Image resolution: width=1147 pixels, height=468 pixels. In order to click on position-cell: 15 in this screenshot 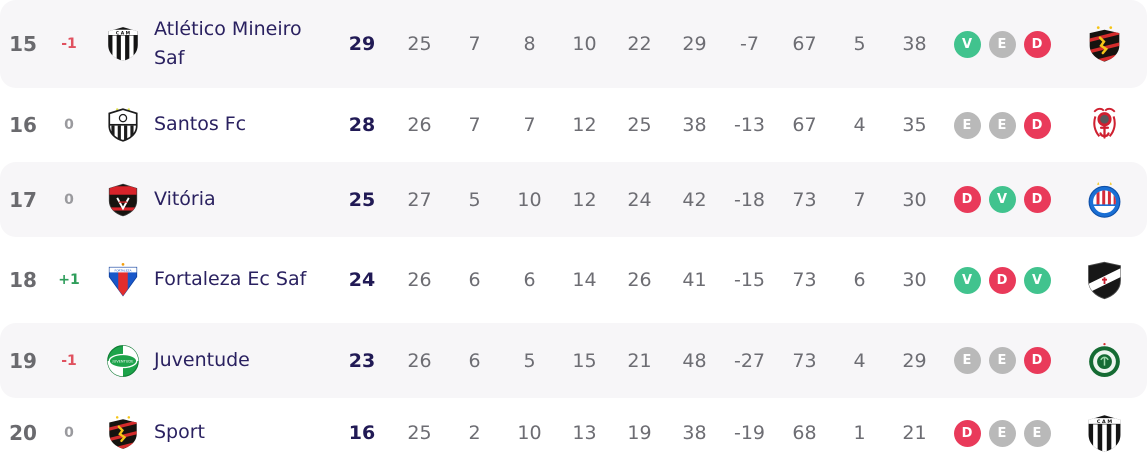, I will do `click(23, 44)`.